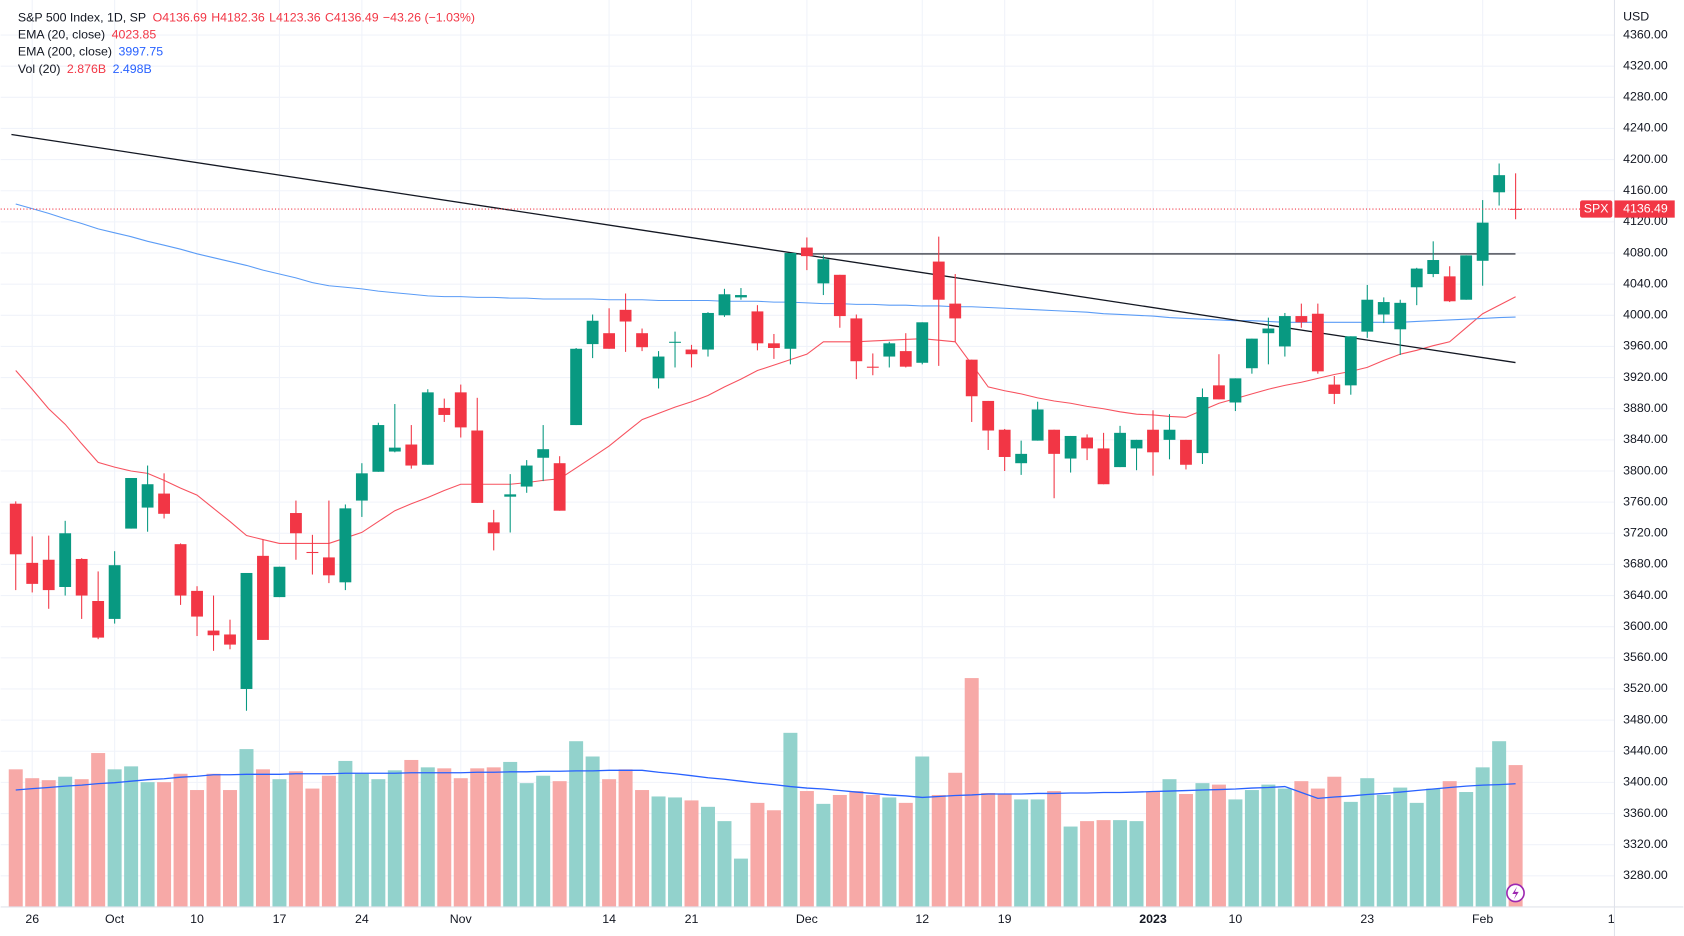 This screenshot has width=1684, height=936. What do you see at coordinates (1645, 875) in the screenshot?
I see `y-tick-label: 3280.00` at bounding box center [1645, 875].